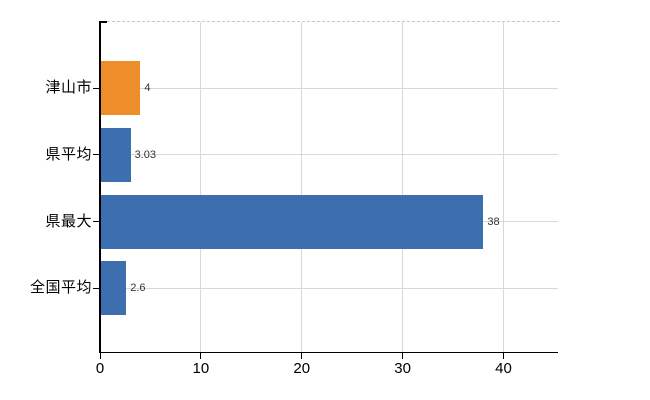 The width and height of the screenshot is (650, 400). I want to click on category-label: 全国平均, so click(60, 288).